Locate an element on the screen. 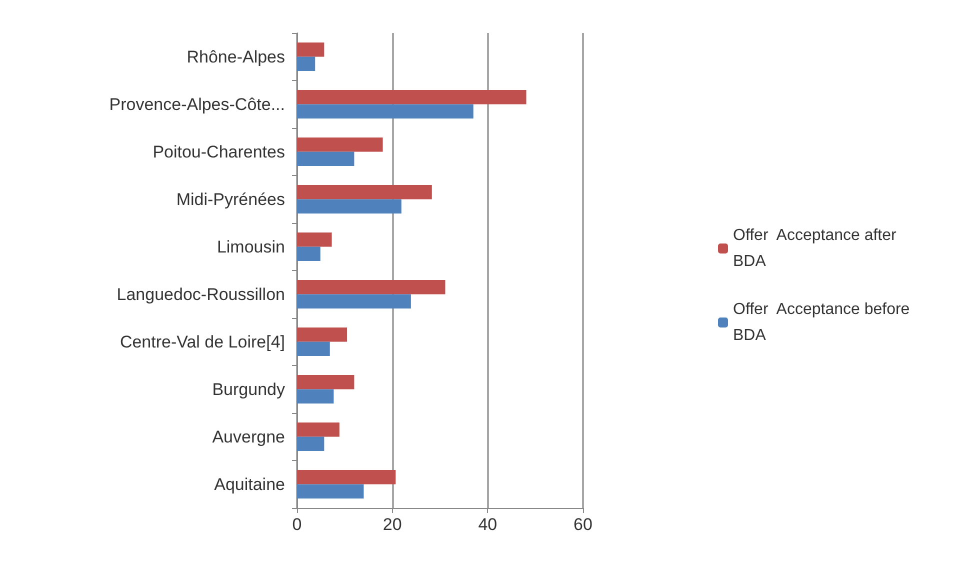  y-tick-label: Rhône-Alpes is located at coordinates (235, 56).